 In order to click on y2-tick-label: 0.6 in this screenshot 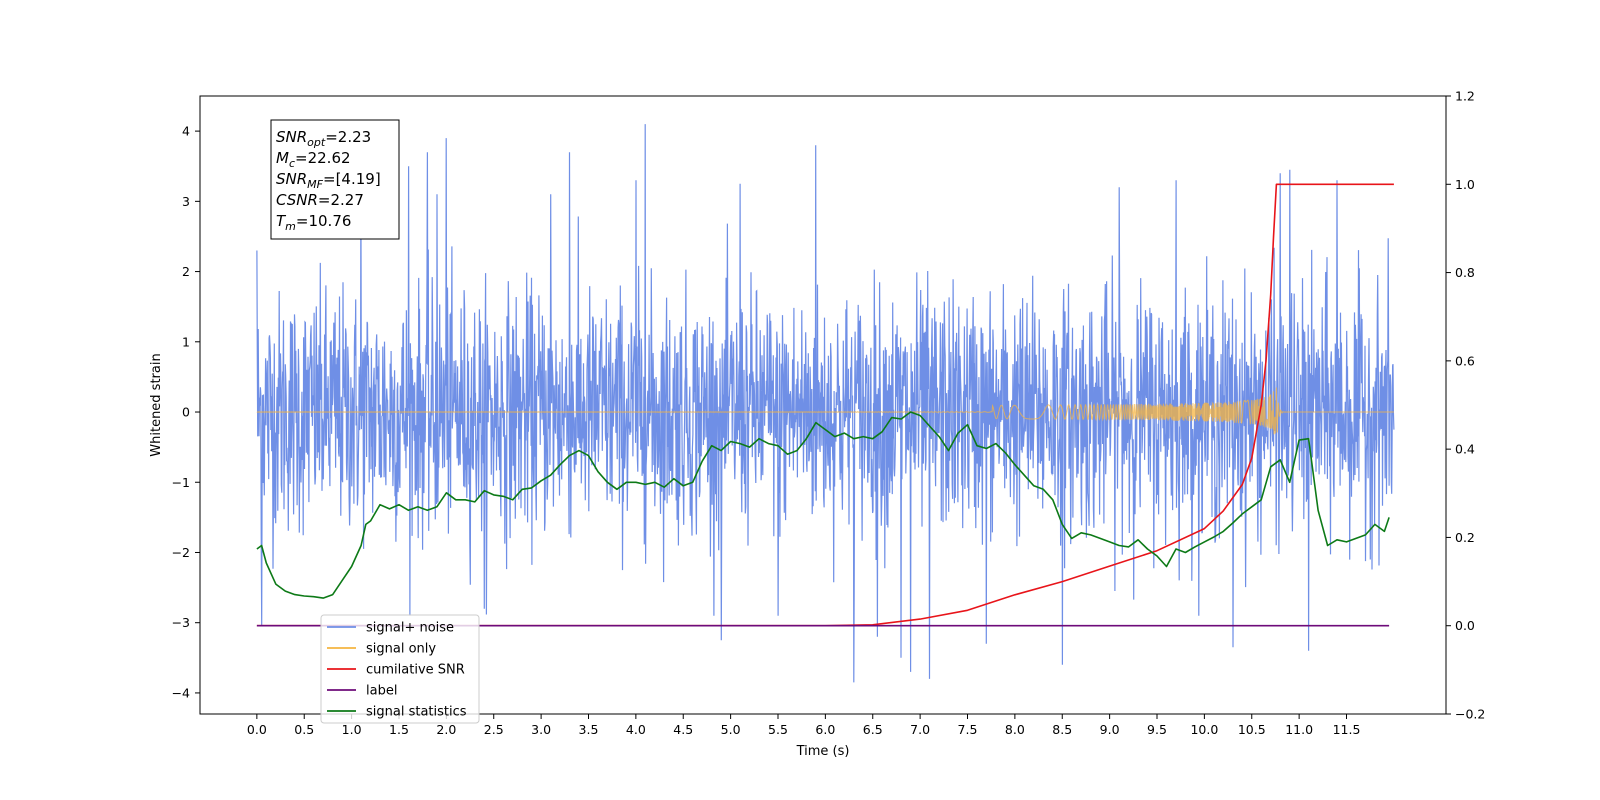, I will do `click(1465, 360)`.